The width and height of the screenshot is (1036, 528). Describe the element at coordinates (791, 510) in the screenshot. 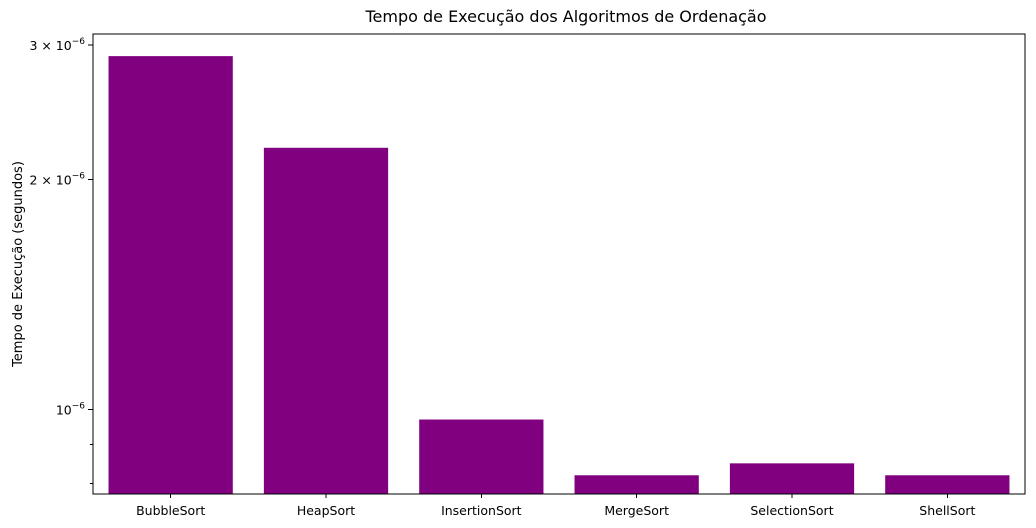

I see `x-tick-label: SelectionSort` at that location.